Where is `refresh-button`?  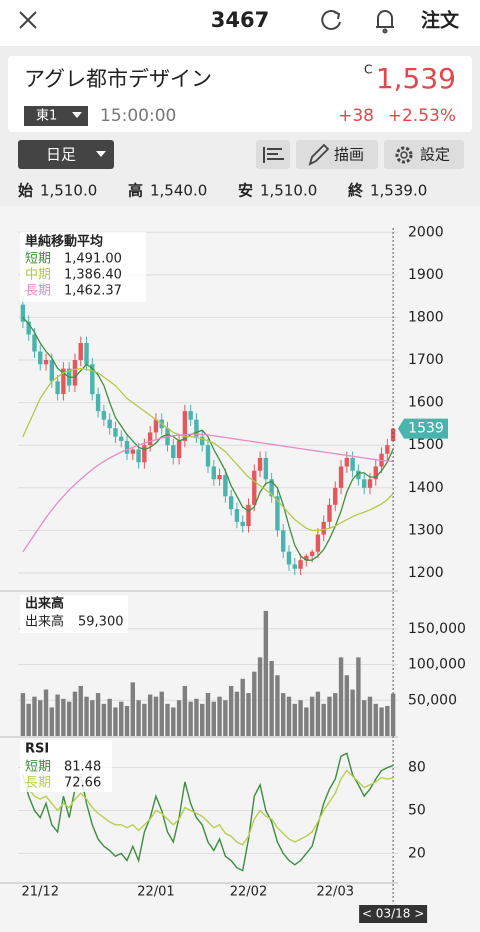 refresh-button is located at coordinates (331, 19).